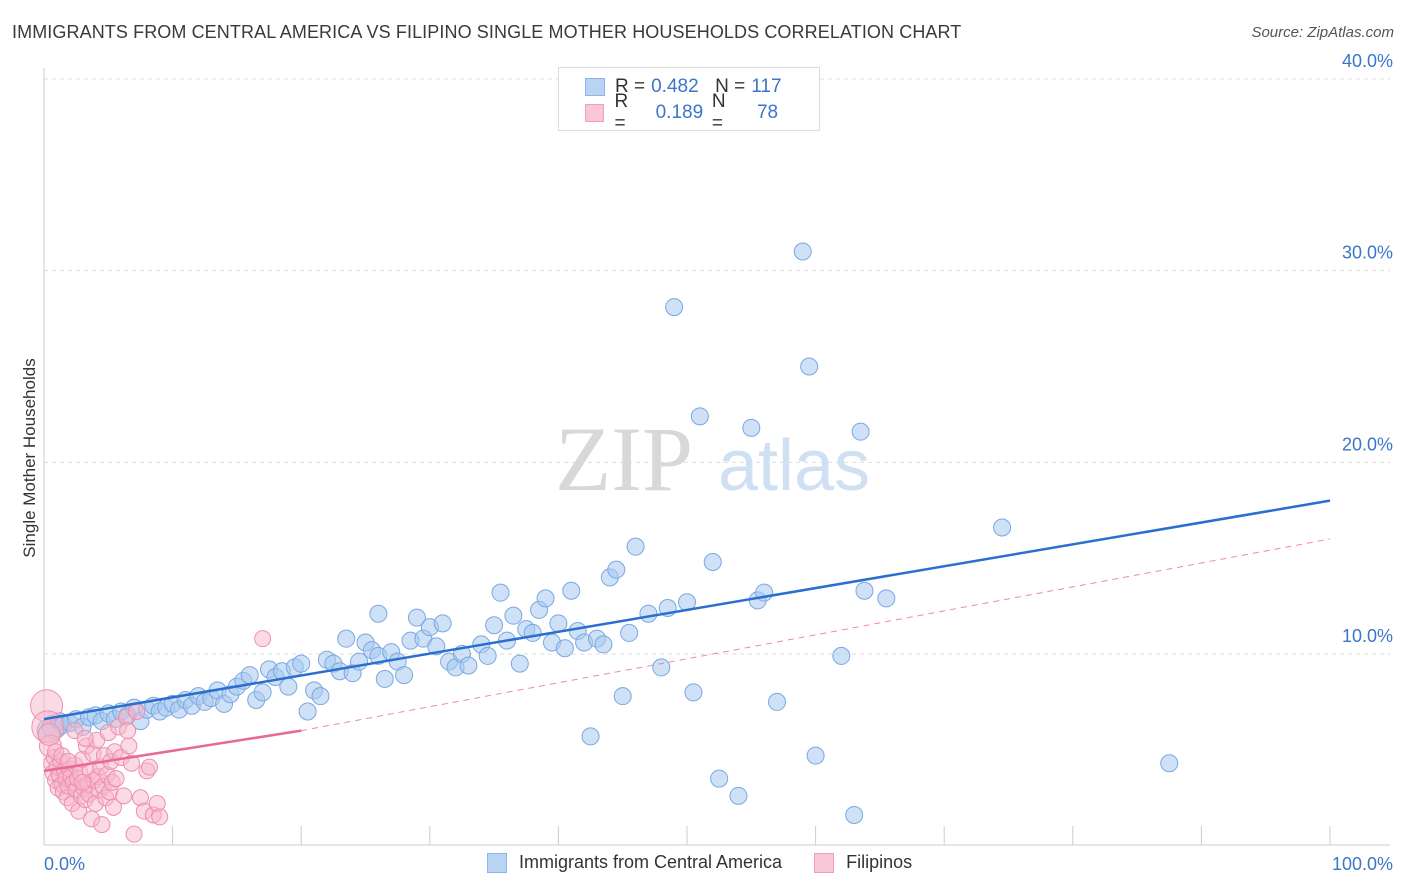  I want to click on trend-line-filipinos, so click(172, 751).